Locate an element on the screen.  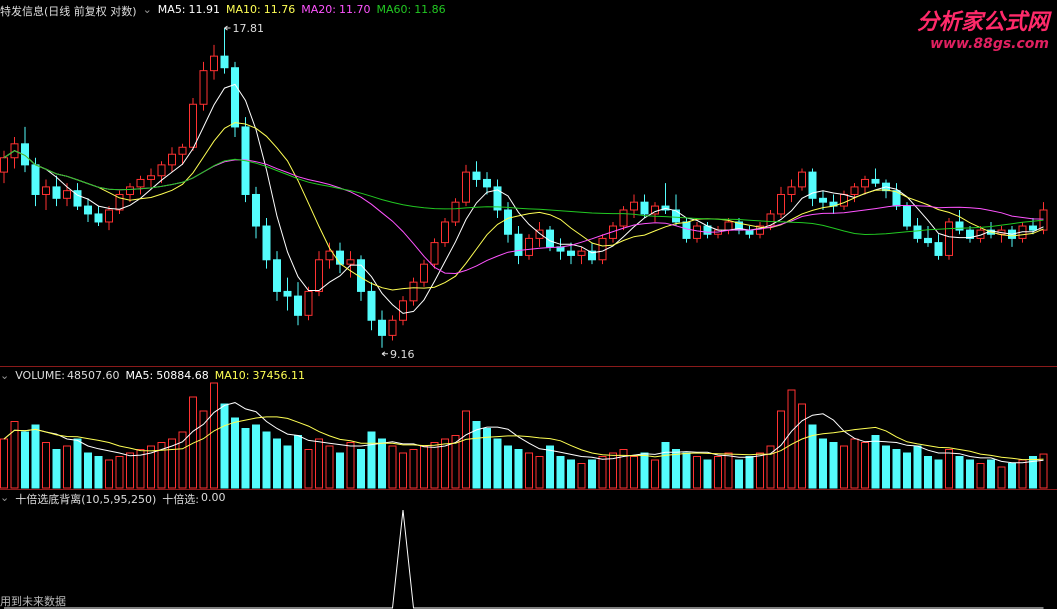
annotation-arrow is located at coordinates (227, 28).